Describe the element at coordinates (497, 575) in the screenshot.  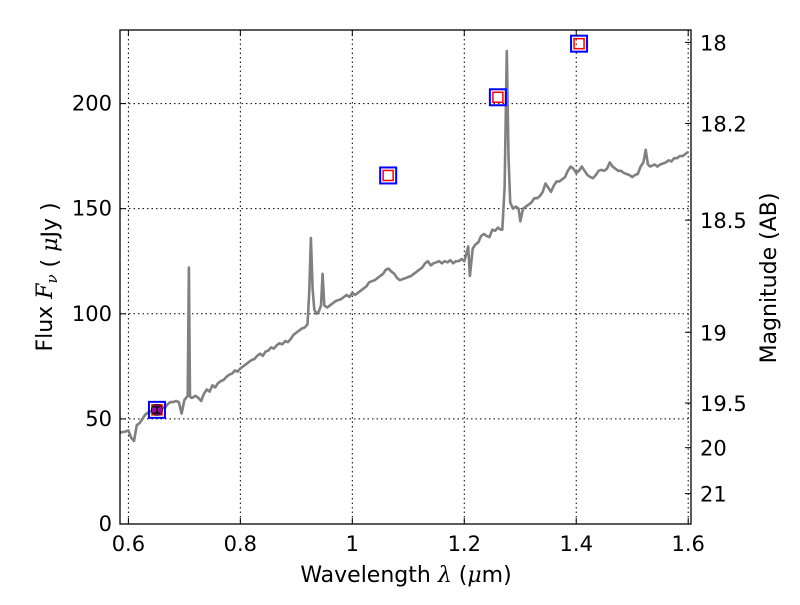
I see `title-text: m)` at that location.